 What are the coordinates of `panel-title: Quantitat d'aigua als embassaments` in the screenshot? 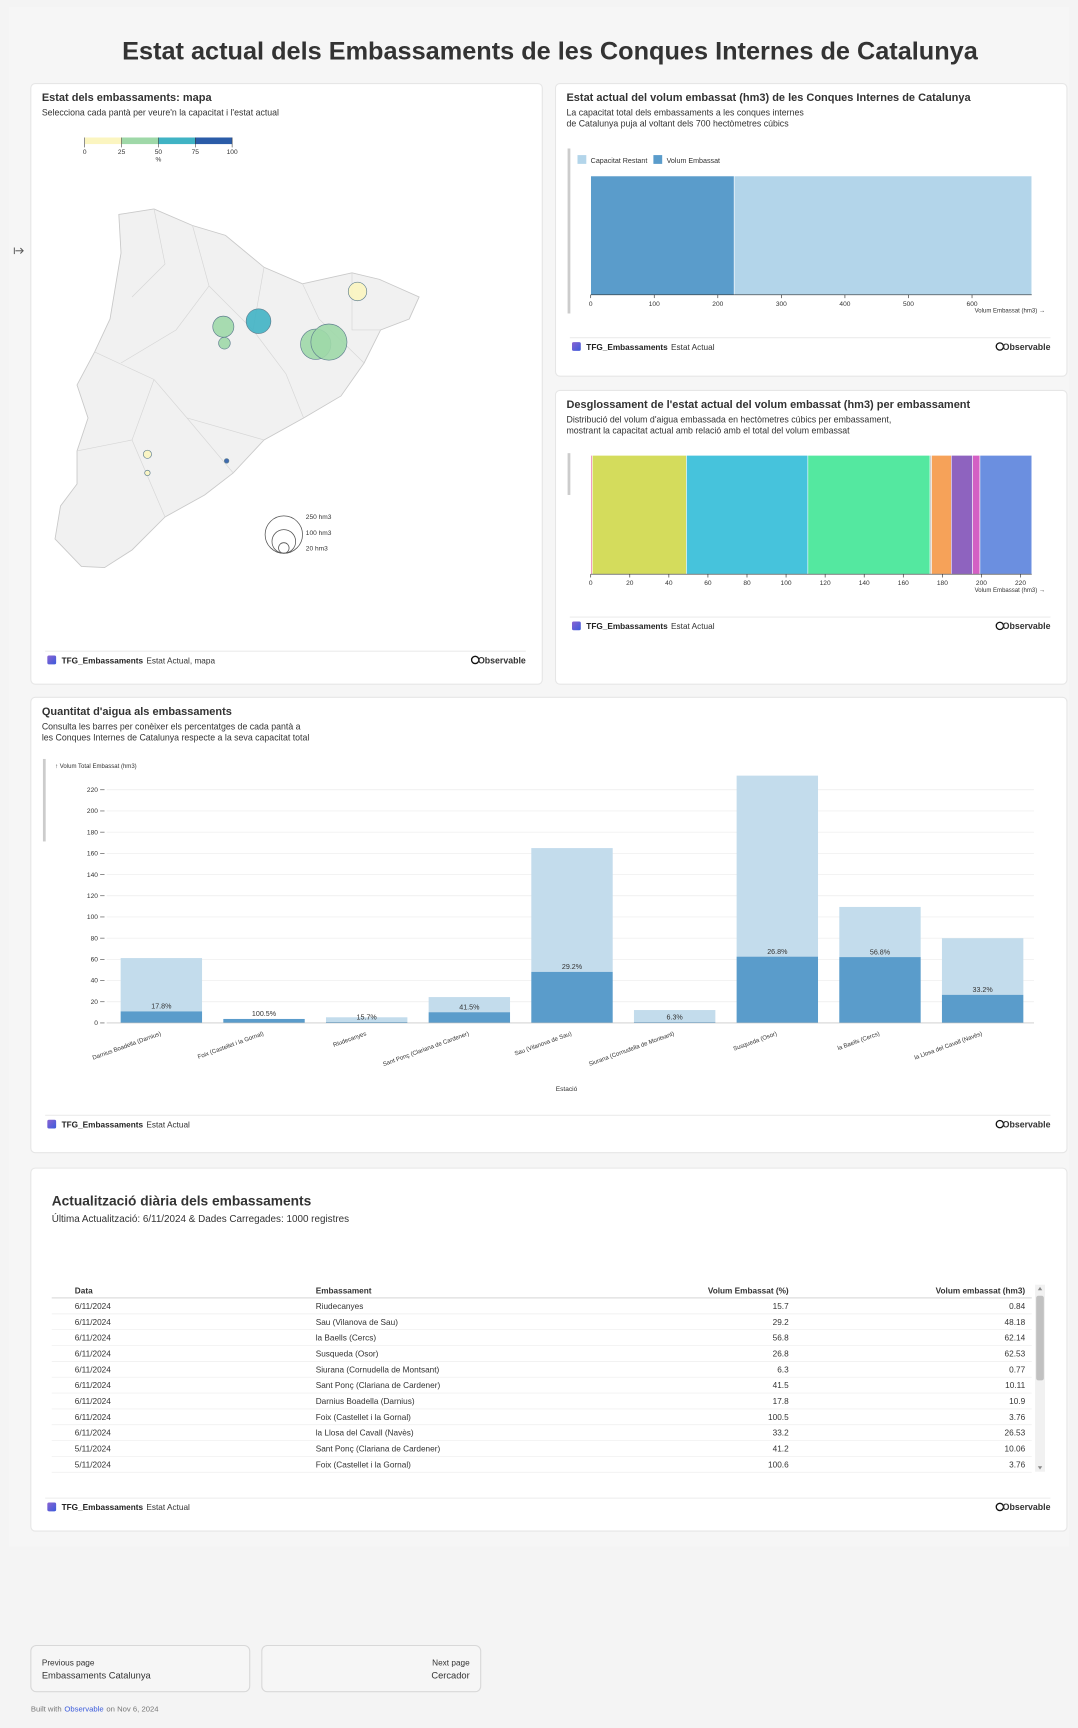 It's located at (137, 712).